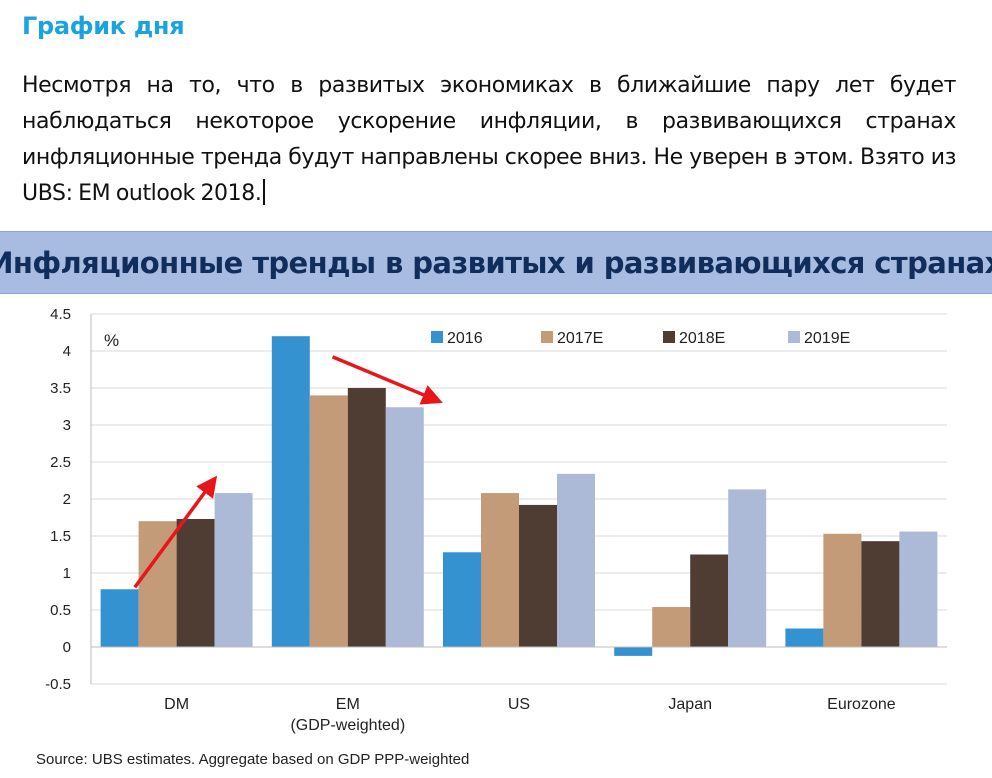 This screenshot has width=992, height=778. What do you see at coordinates (702, 338) in the screenshot?
I see `legend-label: 2018E` at bounding box center [702, 338].